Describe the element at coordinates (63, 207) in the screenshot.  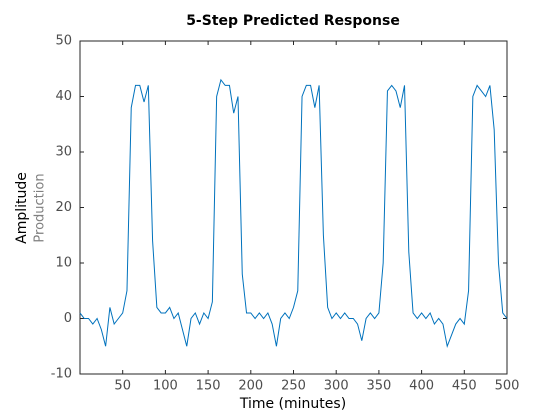
I see `y-tick-label: 20` at that location.